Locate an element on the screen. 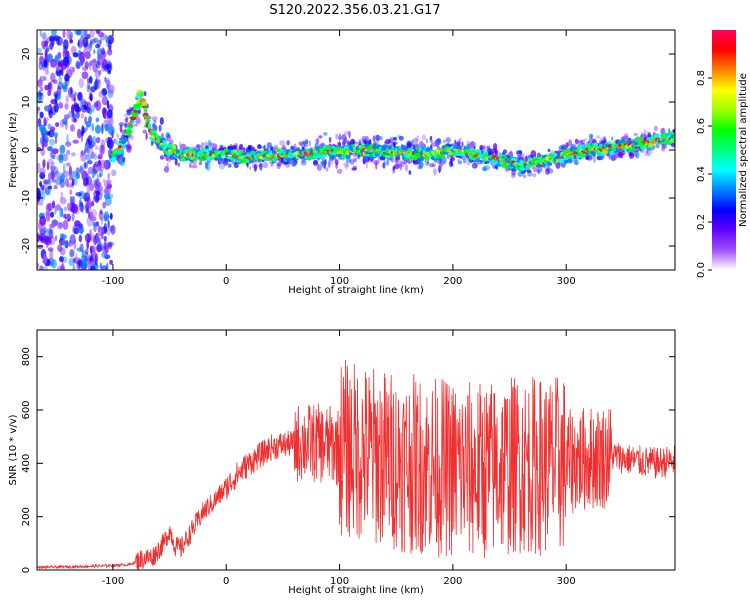 Image resolution: width=750 pixels, height=600 pixels. y-tick-label: 400 is located at coordinates (26, 463).